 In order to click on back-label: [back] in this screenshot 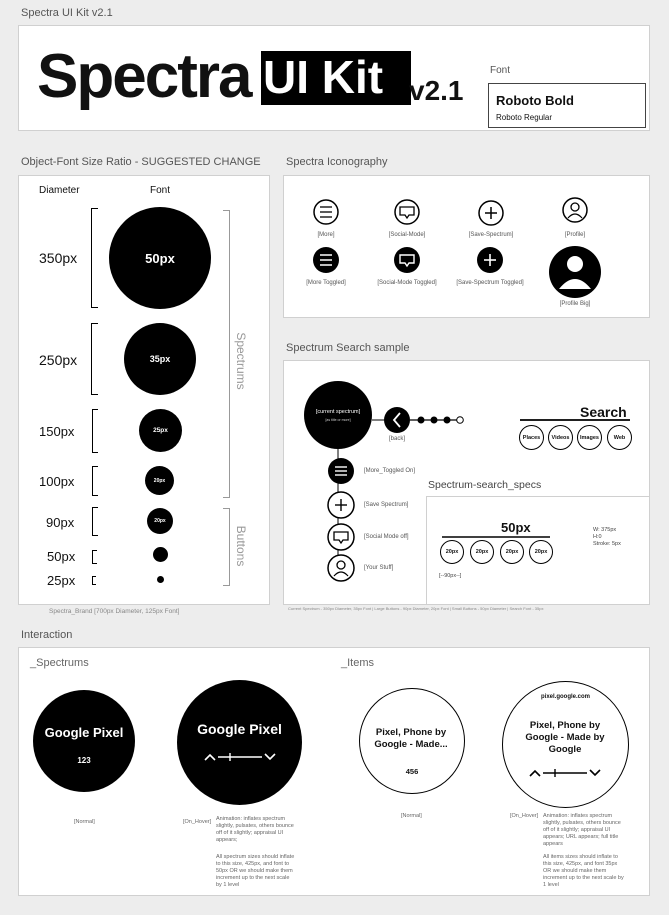, I will do `click(396, 439)`.